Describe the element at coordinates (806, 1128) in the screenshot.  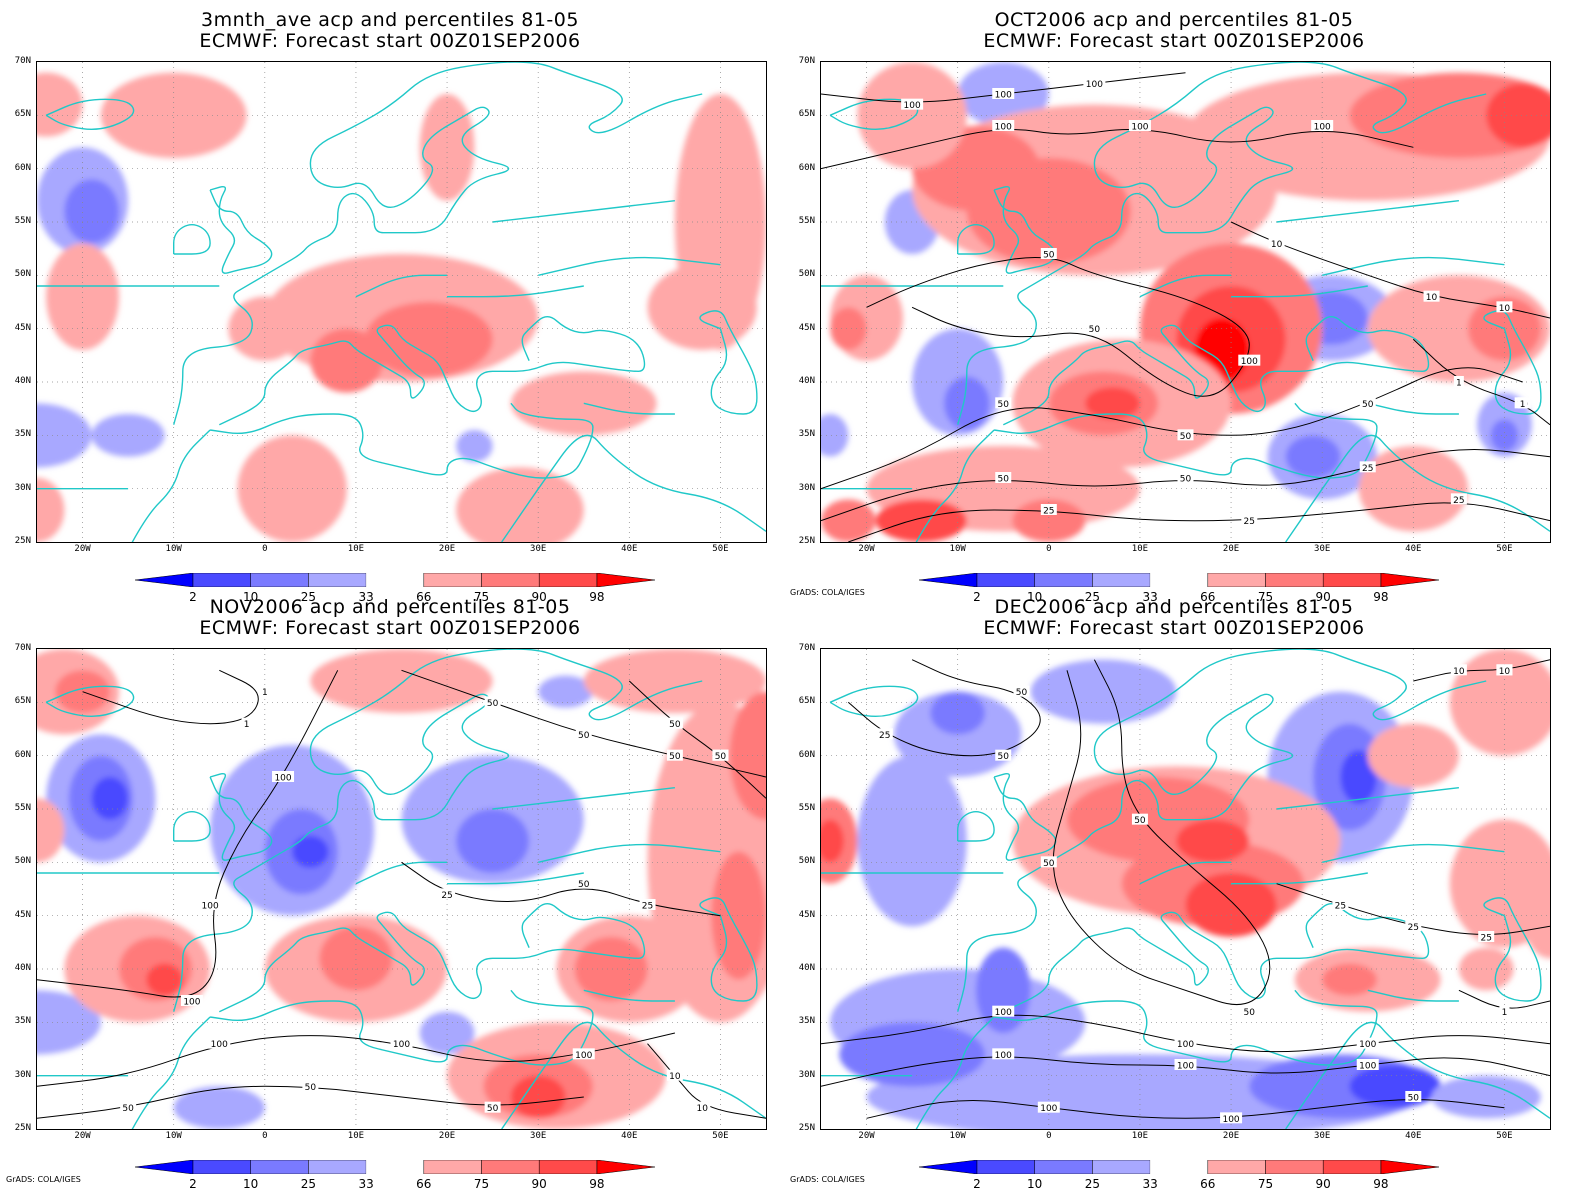
I see `latitude-label: 25N` at that location.